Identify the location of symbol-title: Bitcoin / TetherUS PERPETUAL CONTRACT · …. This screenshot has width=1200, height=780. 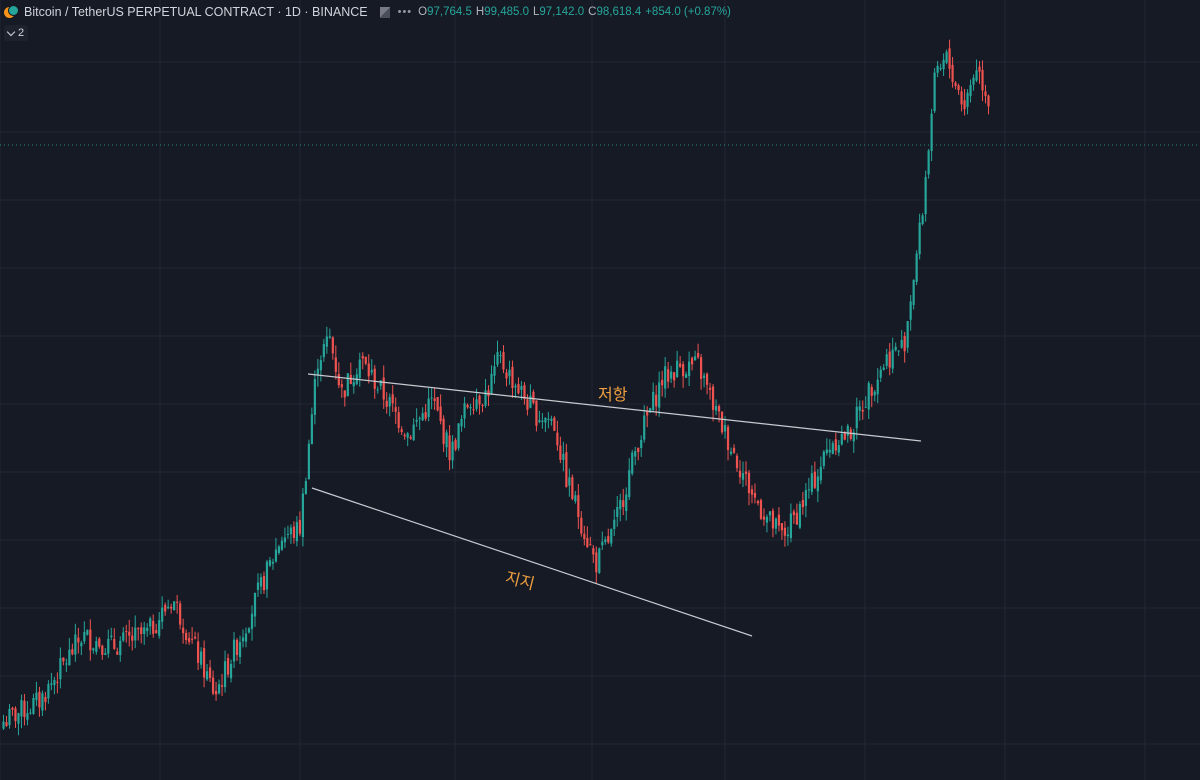
(196, 12).